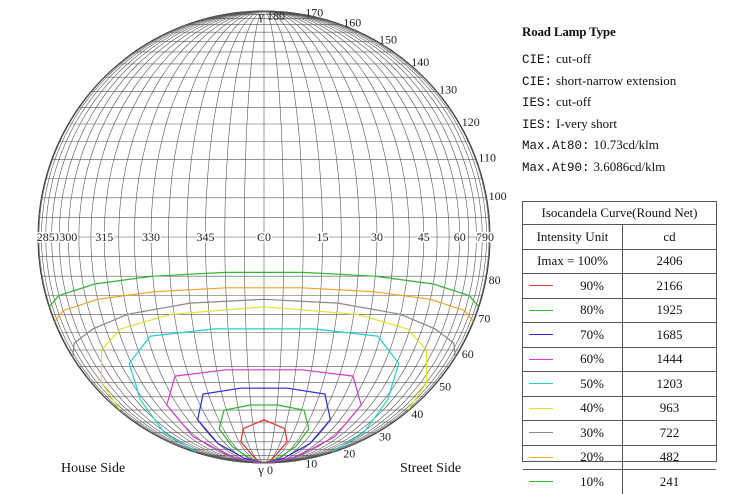  Describe the element at coordinates (460, 237) in the screenshot. I see `horizontal-tick-label: 60` at that location.